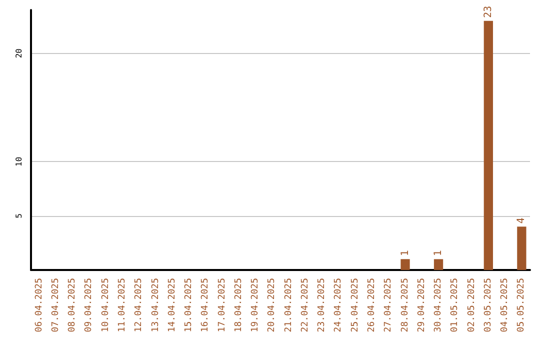 This screenshot has height=340, width=540. Describe the element at coordinates (521, 305) in the screenshot. I see `x-tick-label: 05.05.2025` at that location.